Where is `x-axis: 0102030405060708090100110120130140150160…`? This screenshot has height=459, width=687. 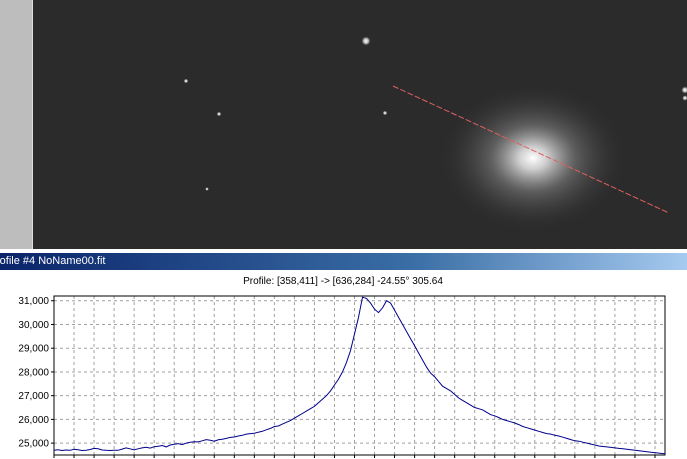 x-axis: 0102030405060708090100110120130140150160… is located at coordinates (354, 456).